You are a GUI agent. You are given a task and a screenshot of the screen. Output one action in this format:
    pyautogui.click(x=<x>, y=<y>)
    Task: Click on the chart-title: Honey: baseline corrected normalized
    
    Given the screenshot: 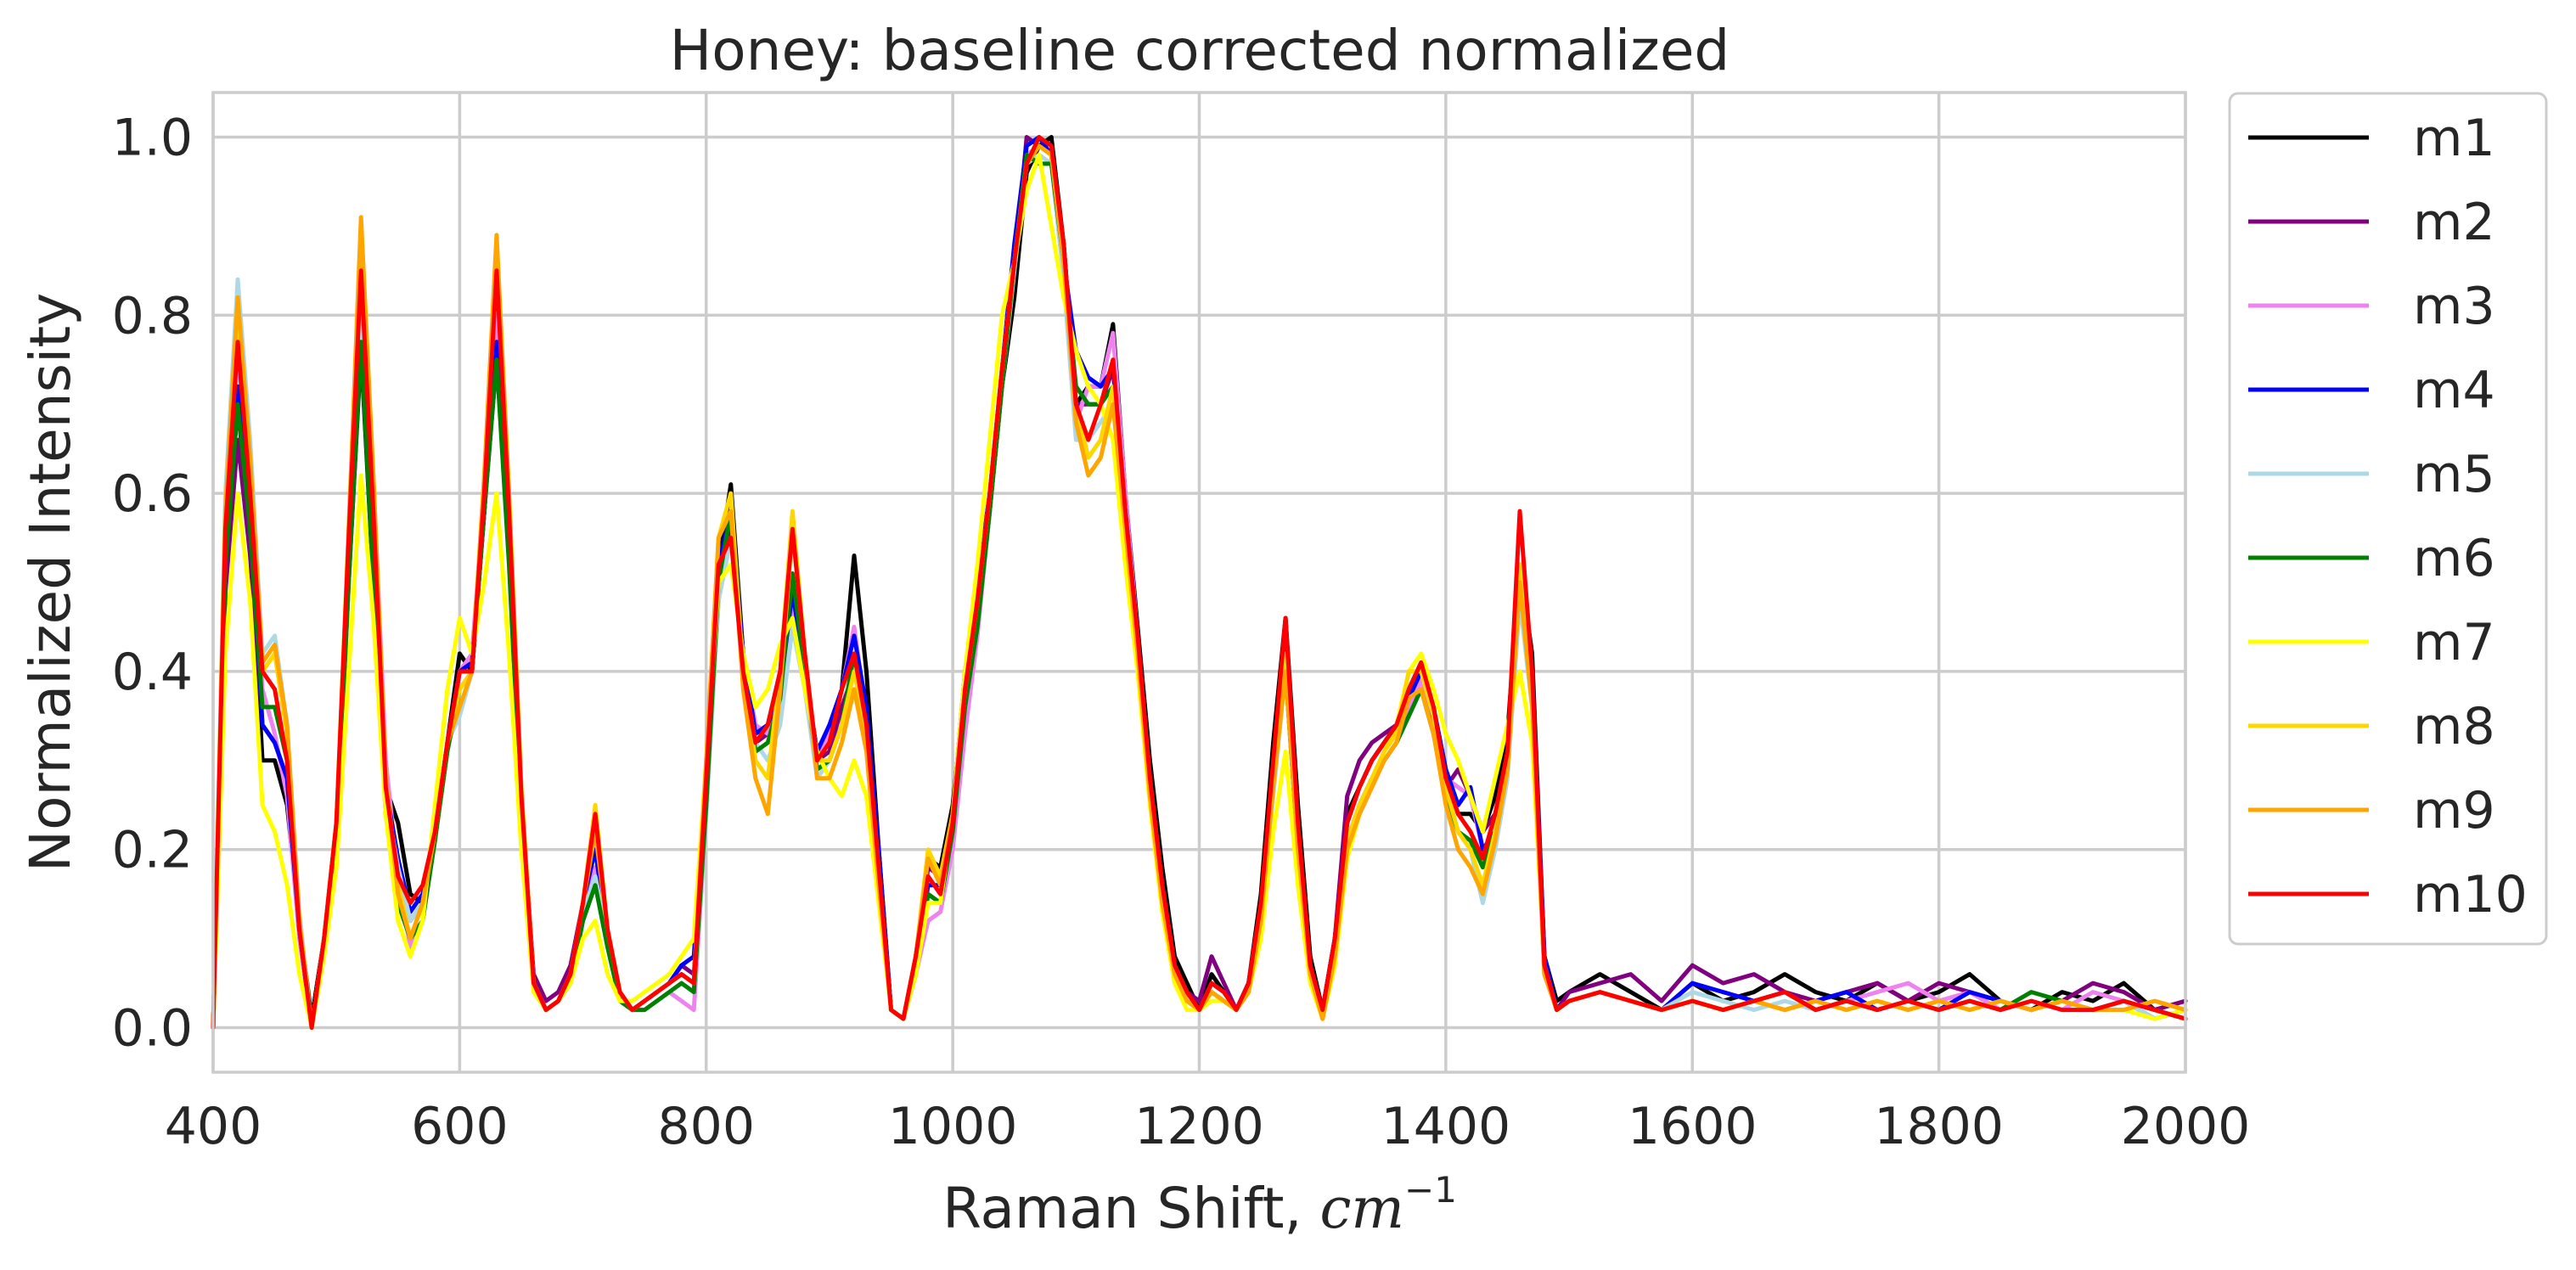 What is the action you would take?
    pyautogui.click(x=1200, y=50)
    